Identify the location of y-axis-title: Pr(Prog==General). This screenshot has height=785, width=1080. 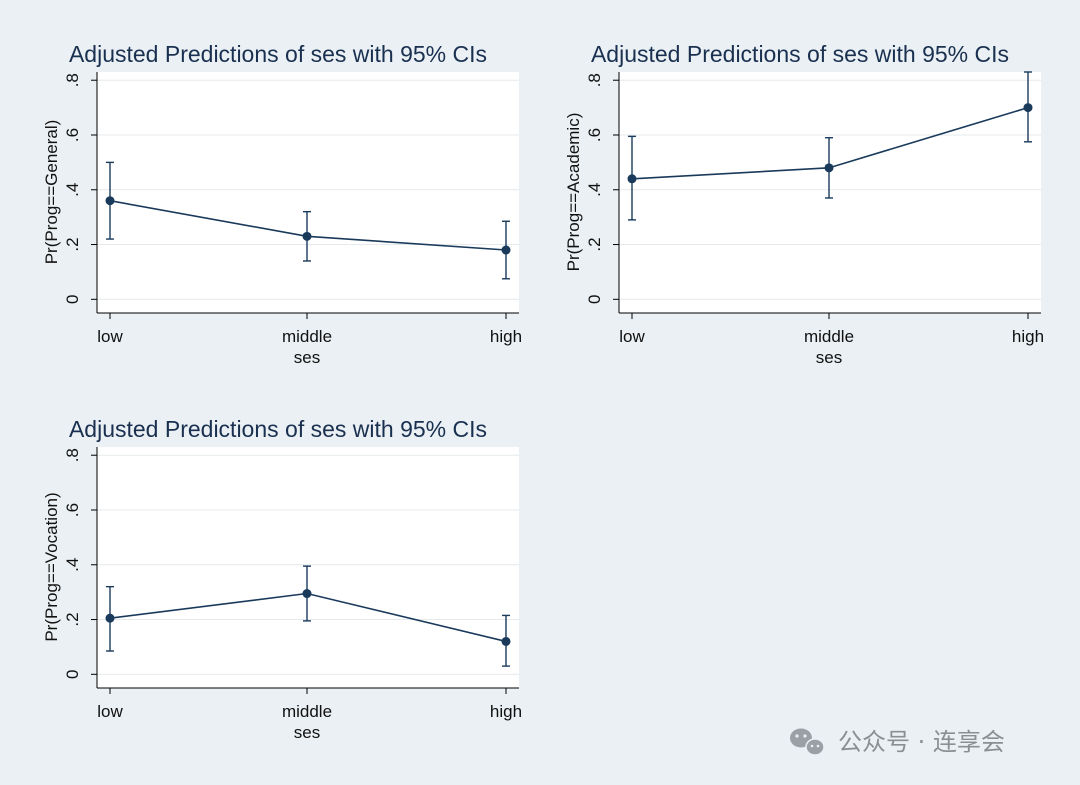
(51, 192).